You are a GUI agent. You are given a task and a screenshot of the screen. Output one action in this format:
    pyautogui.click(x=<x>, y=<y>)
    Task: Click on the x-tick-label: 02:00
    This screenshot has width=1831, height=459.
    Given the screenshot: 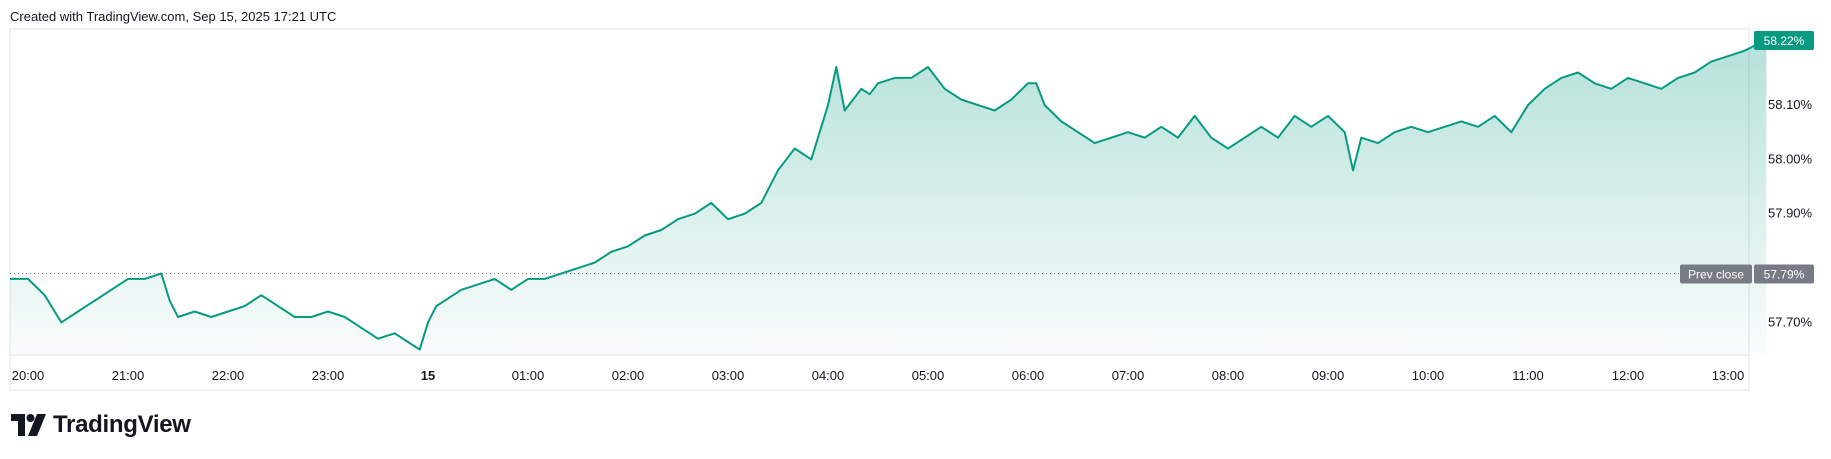 What is the action you would take?
    pyautogui.click(x=628, y=375)
    